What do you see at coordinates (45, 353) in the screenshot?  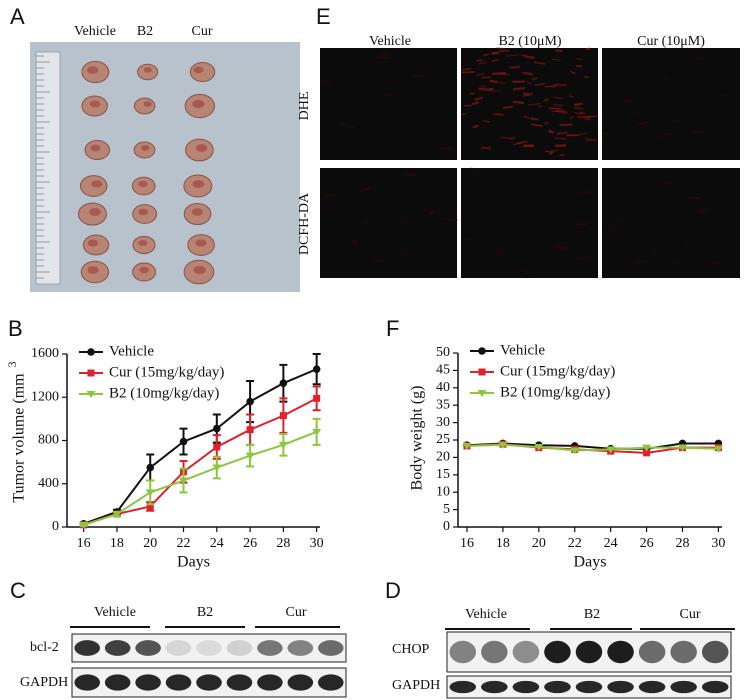 I see `y-tick-label: 1600` at bounding box center [45, 353].